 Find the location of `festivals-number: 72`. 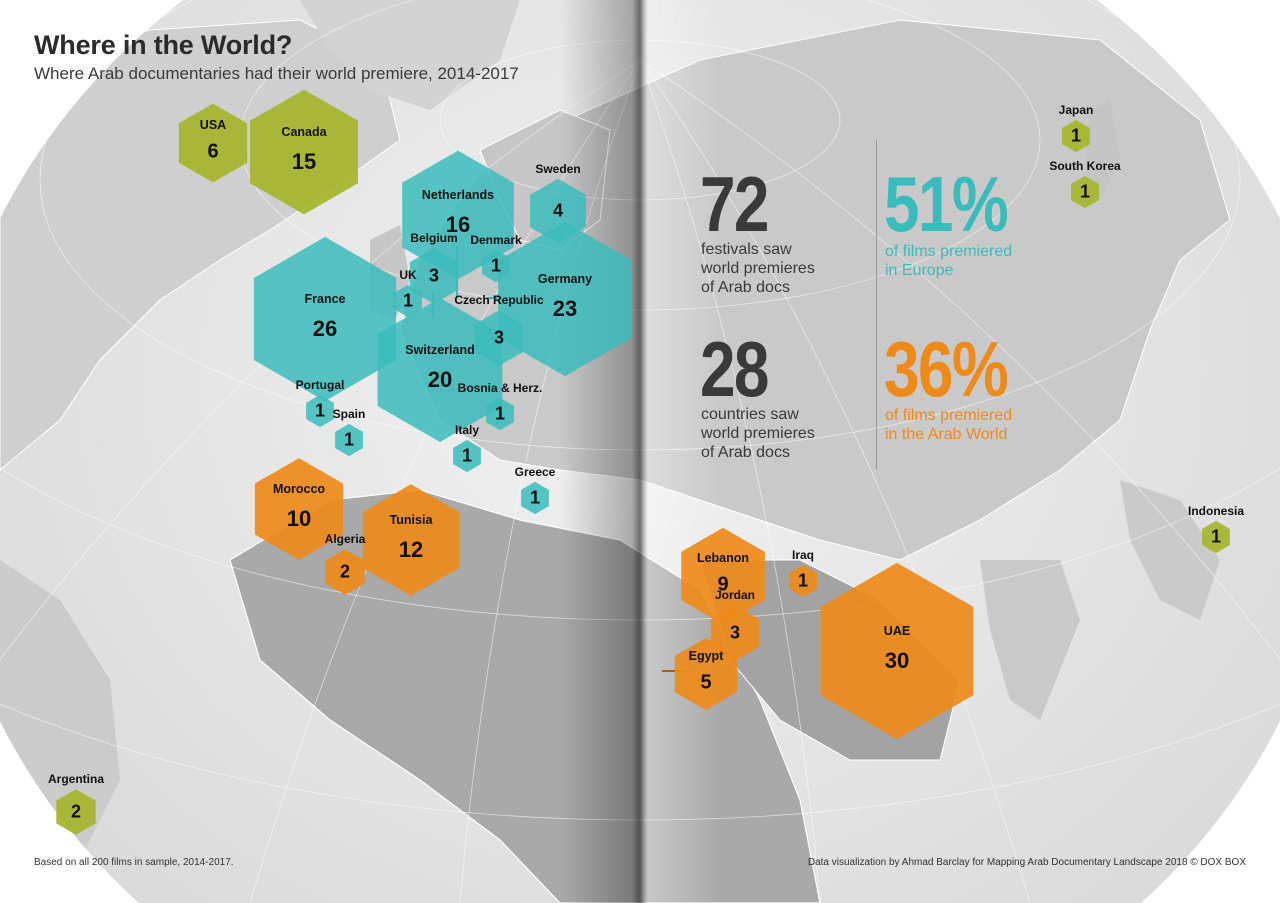

festivals-number: 72 is located at coordinates (735, 204).